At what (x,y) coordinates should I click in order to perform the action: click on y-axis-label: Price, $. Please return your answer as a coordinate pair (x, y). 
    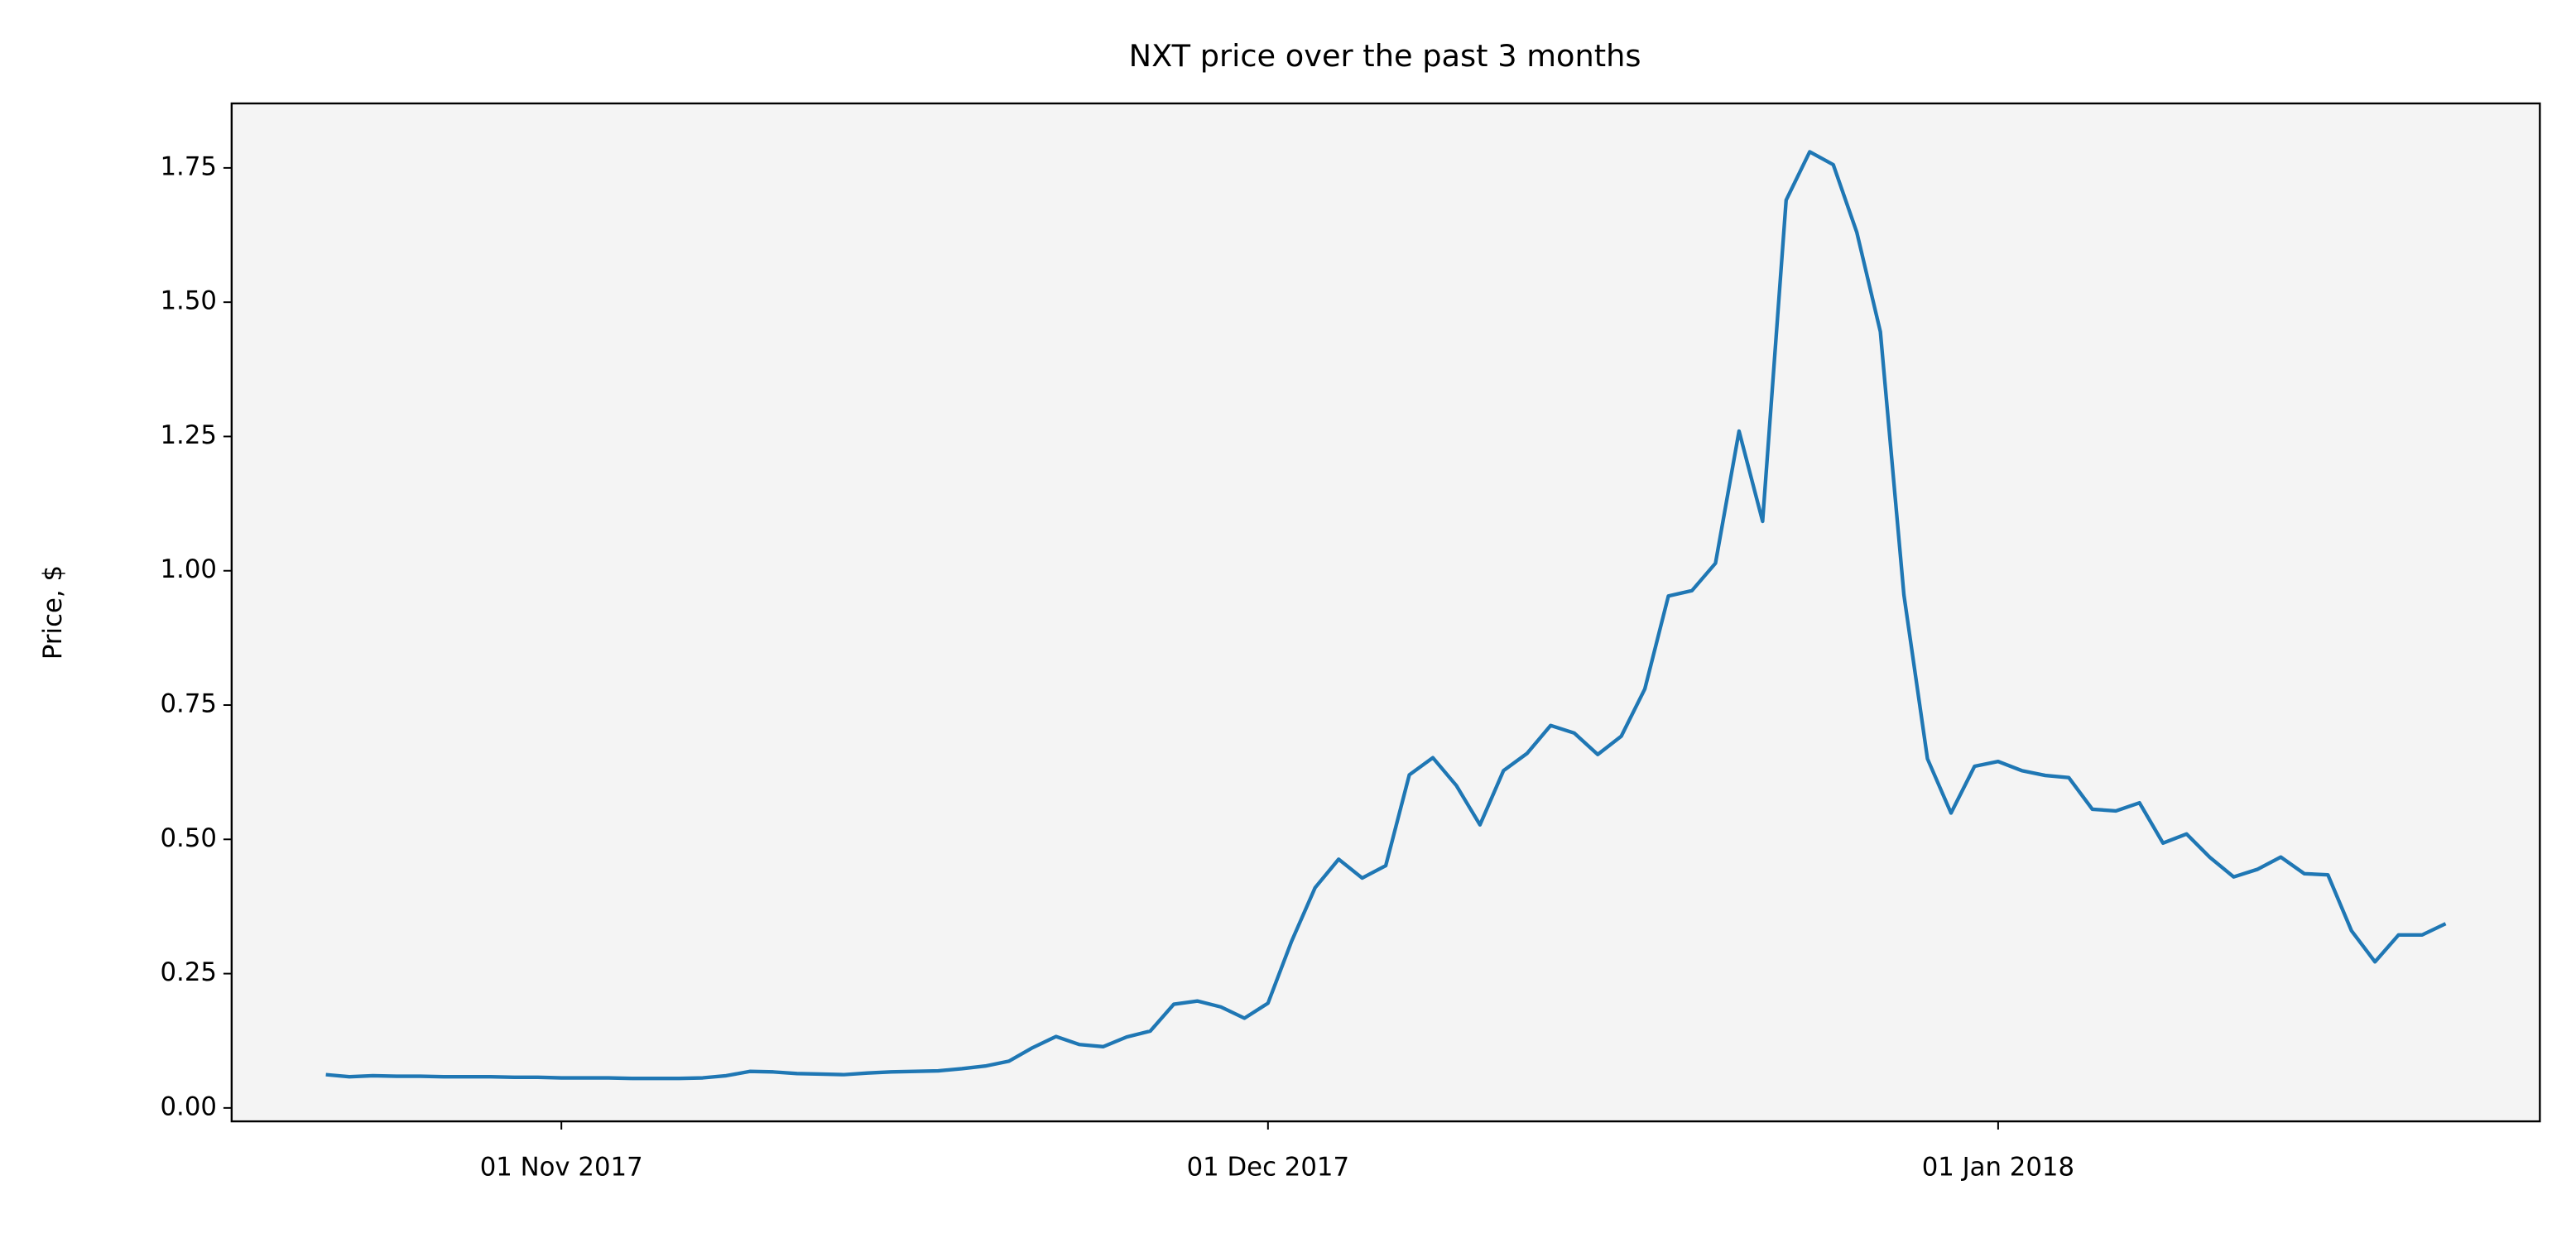
    Looking at the image, I should click on (53, 612).